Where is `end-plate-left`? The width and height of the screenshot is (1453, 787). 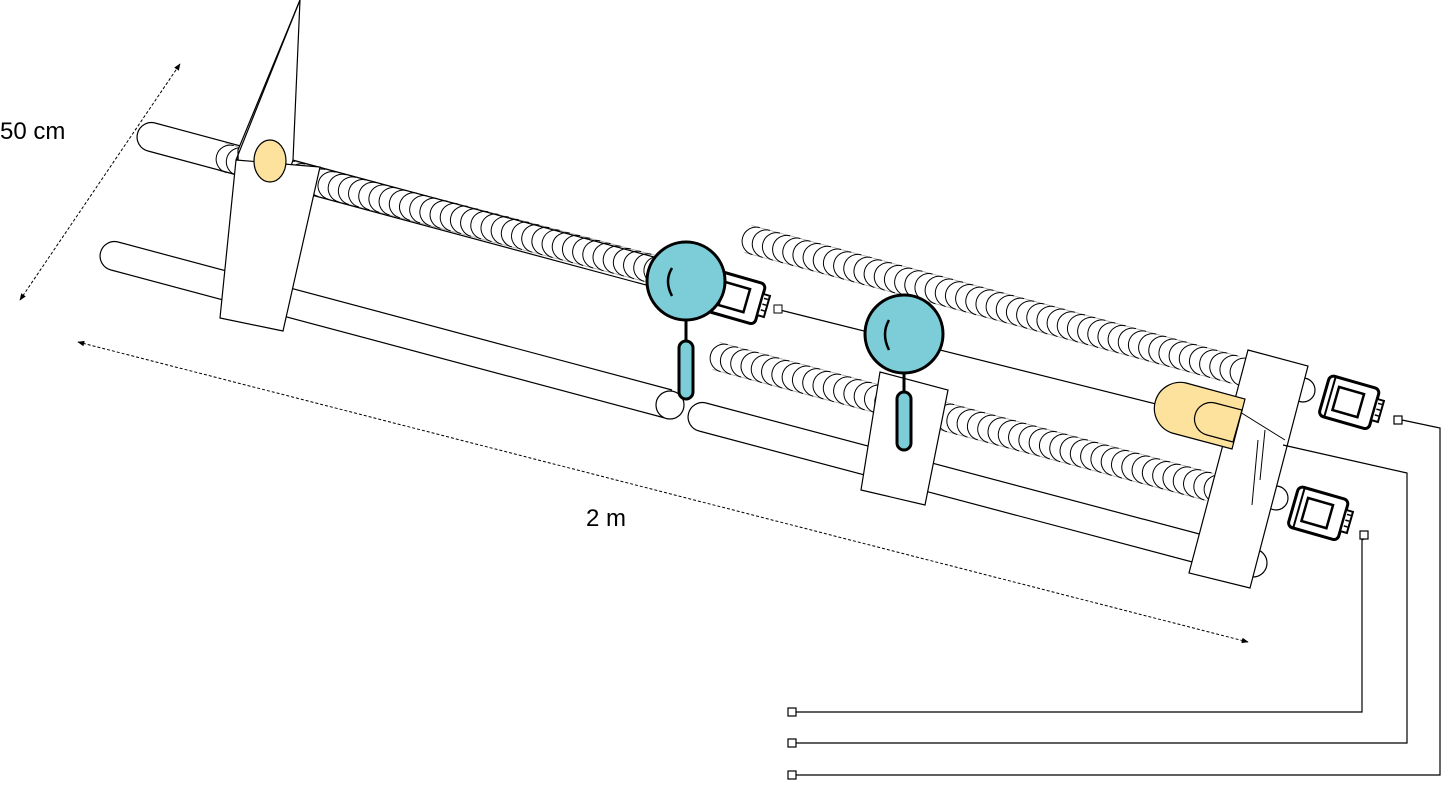
end-plate-left is located at coordinates (270, 166).